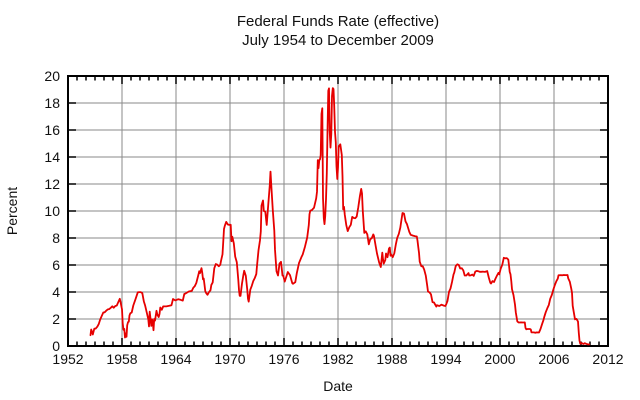  I want to click on y-tick-label: 10, so click(52, 211).